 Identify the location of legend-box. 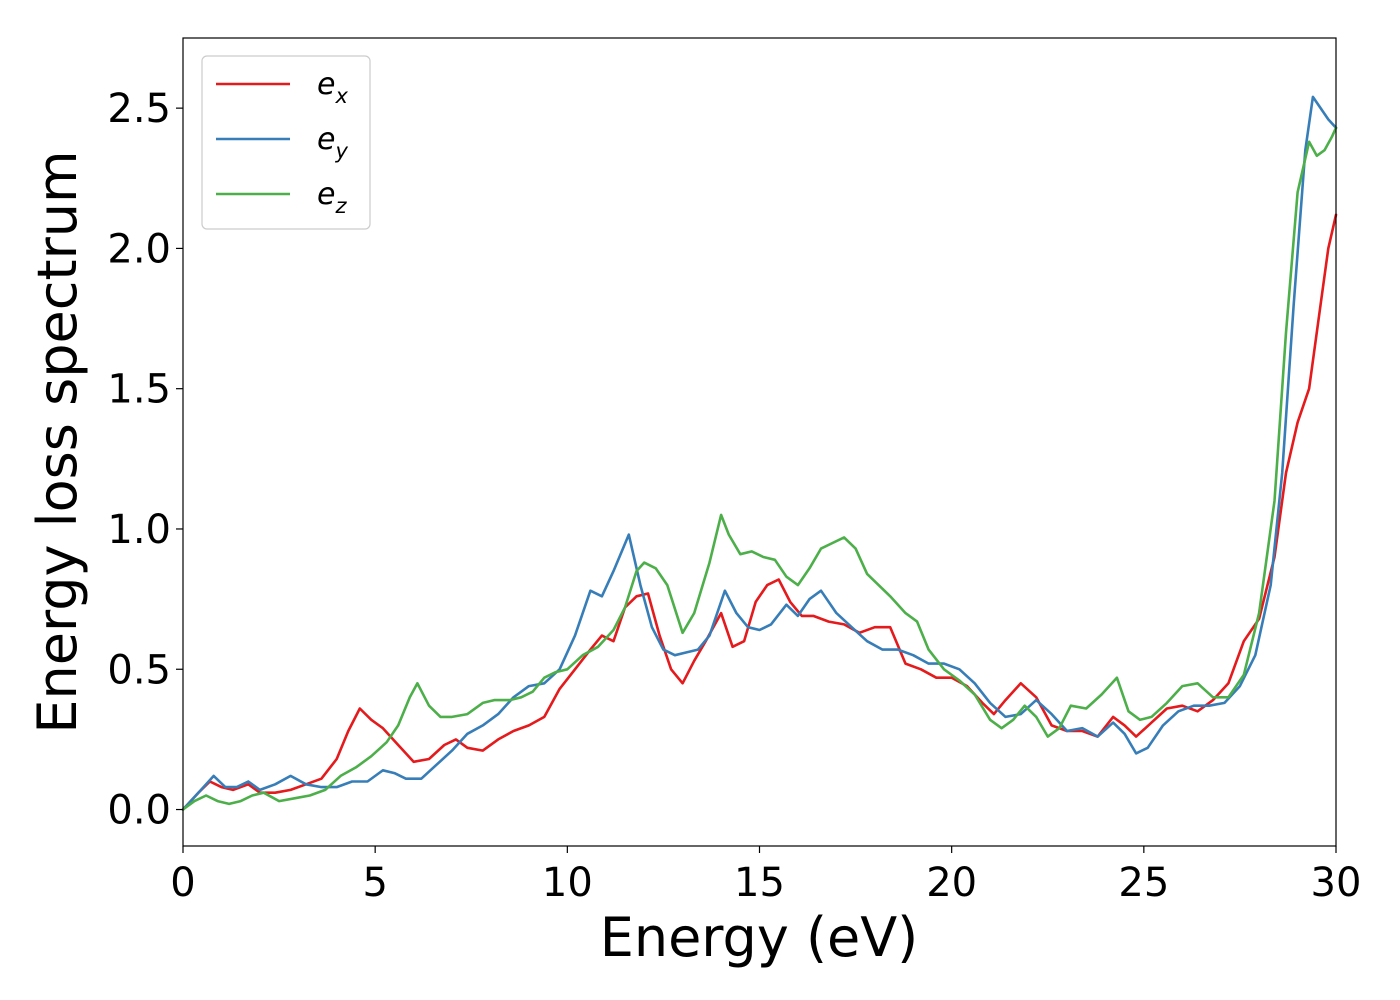
(286, 142).